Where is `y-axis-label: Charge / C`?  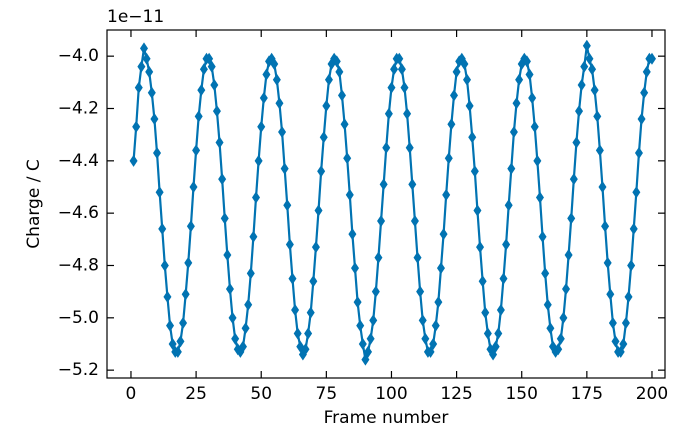 y-axis-label: Charge / C is located at coordinates (34, 203).